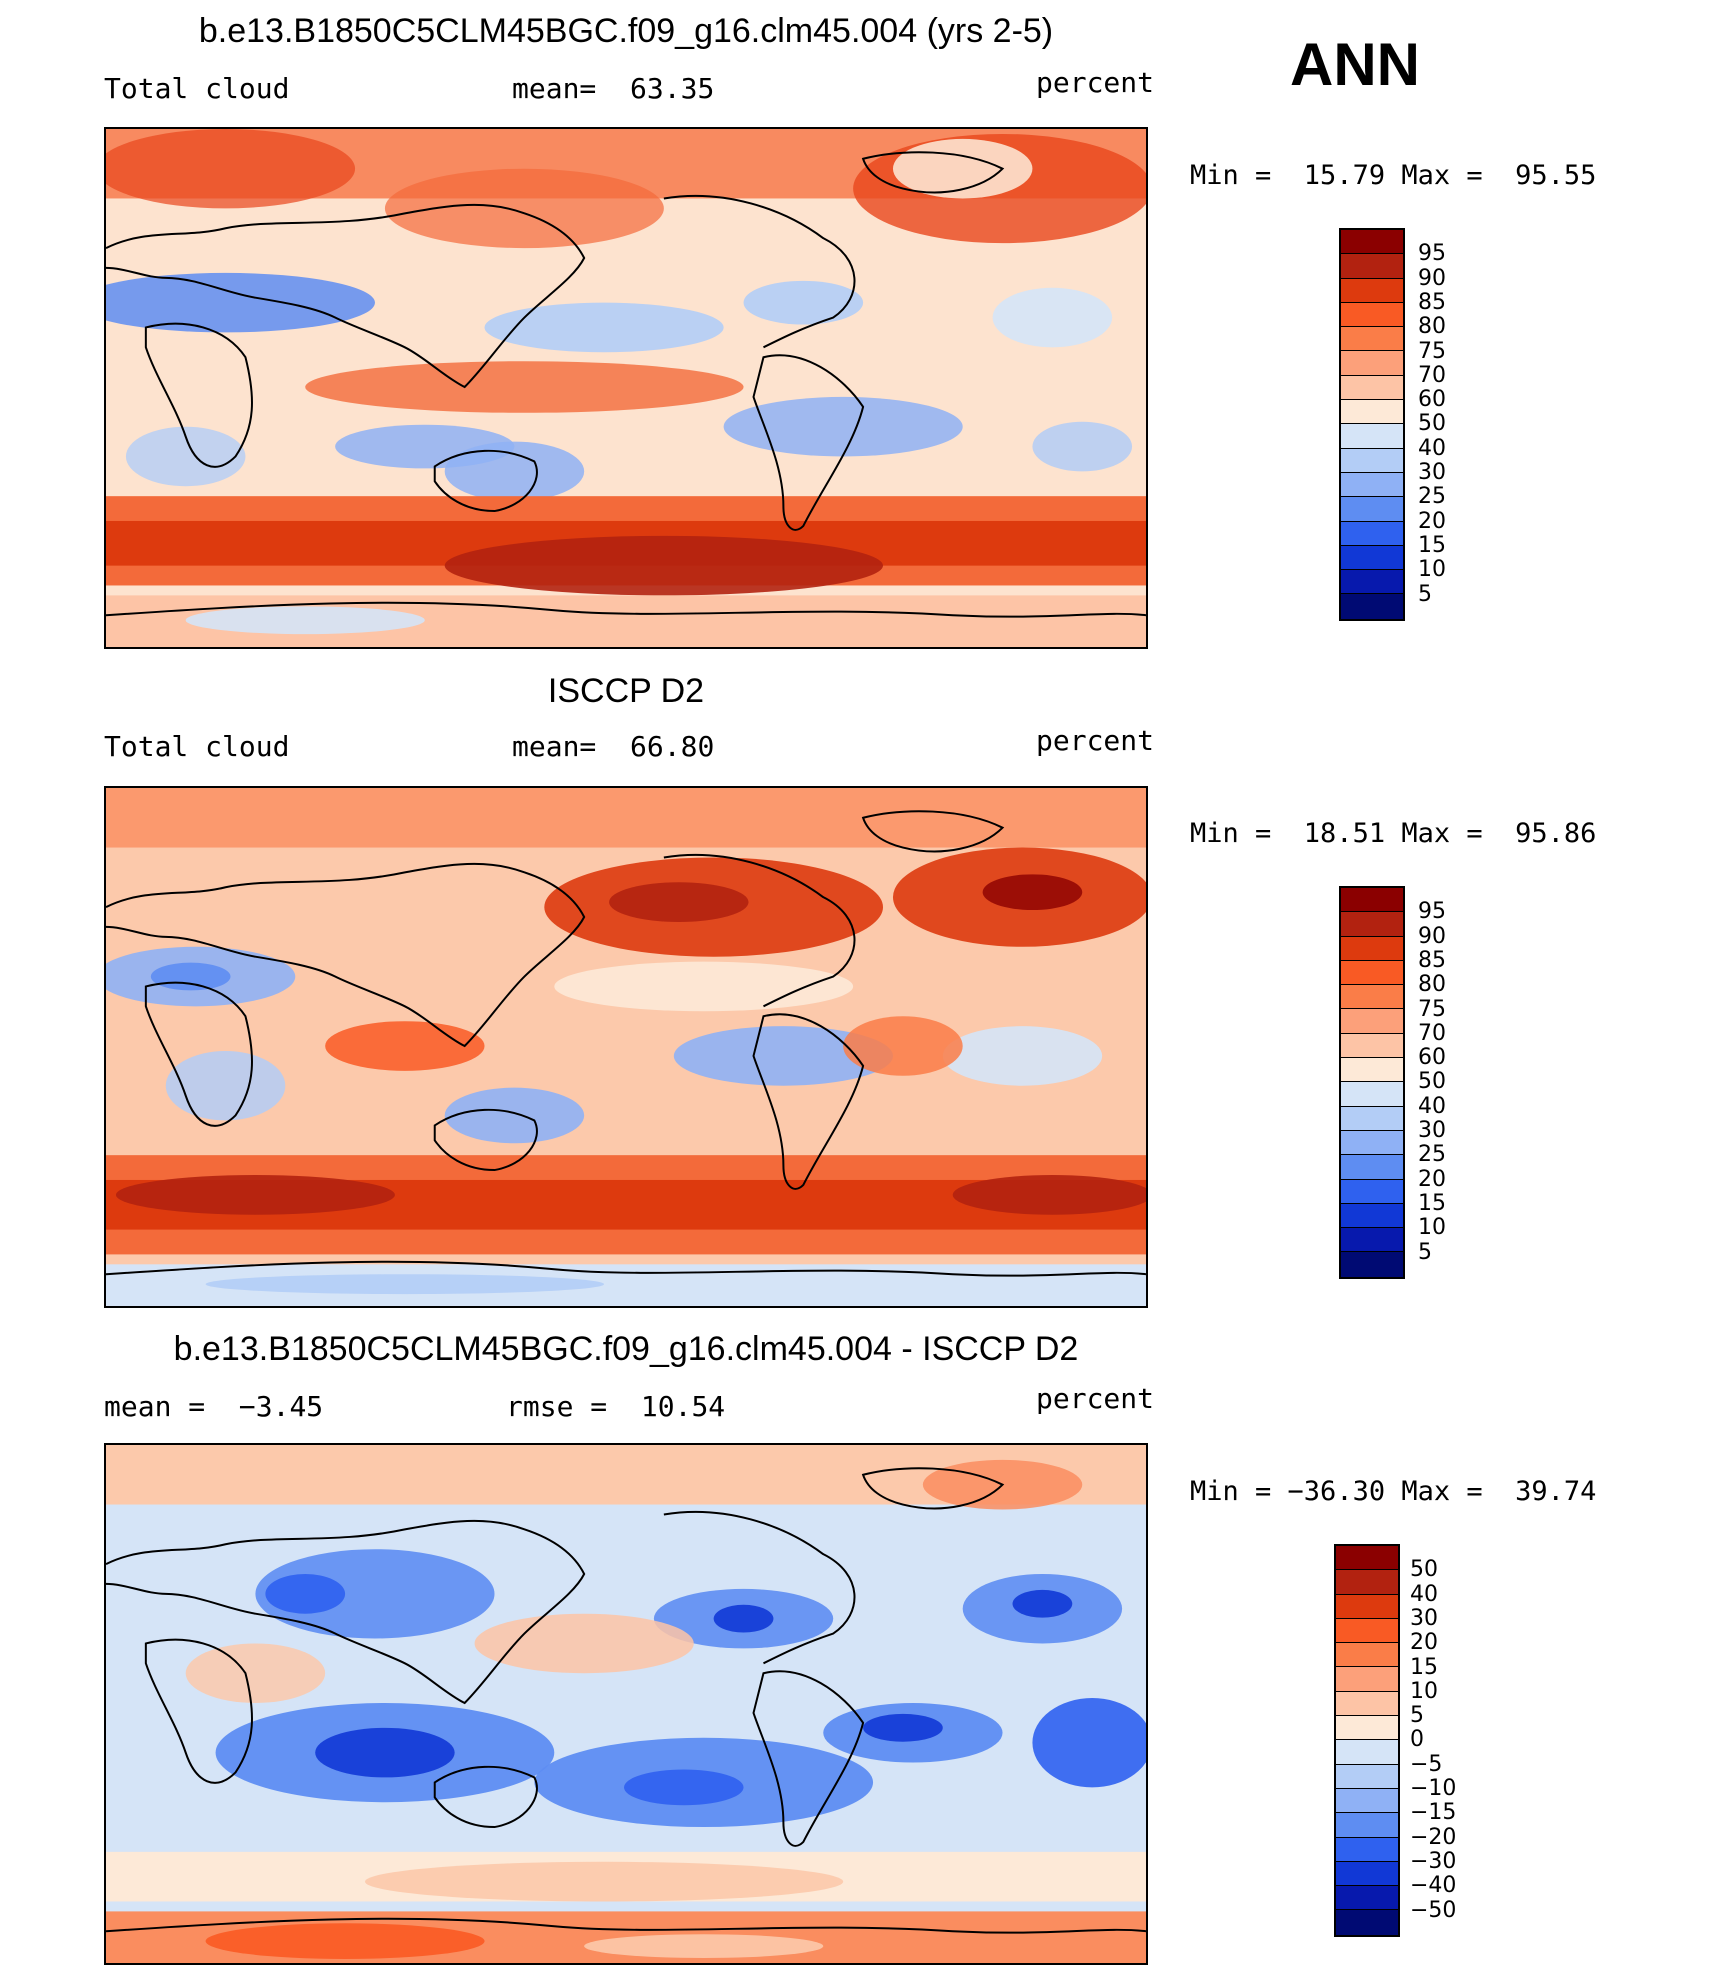 The height and width of the screenshot is (1965, 1710). I want to click on colorbar-tick-label: 80, so click(1432, 327).